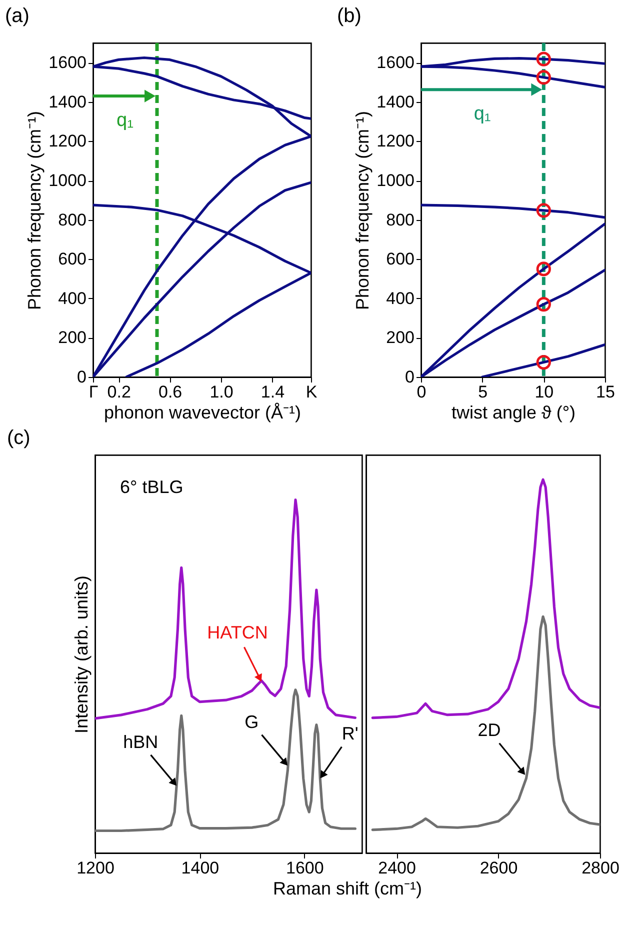 The width and height of the screenshot is (632, 926). Describe the element at coordinates (200, 868) in the screenshot. I see `x-tick-label: 1400` at that location.